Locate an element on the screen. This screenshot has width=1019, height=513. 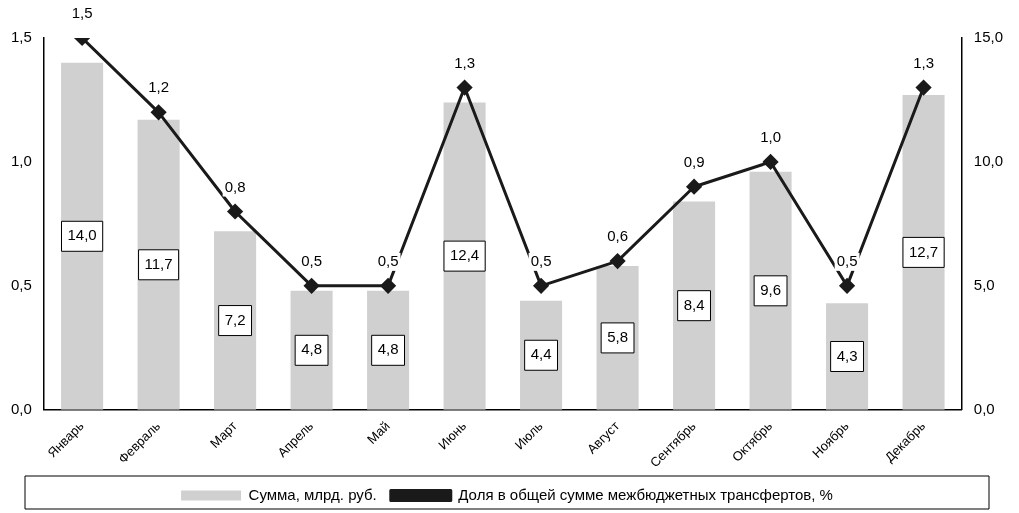
y2-tick-label: 0,0 is located at coordinates (984, 408).